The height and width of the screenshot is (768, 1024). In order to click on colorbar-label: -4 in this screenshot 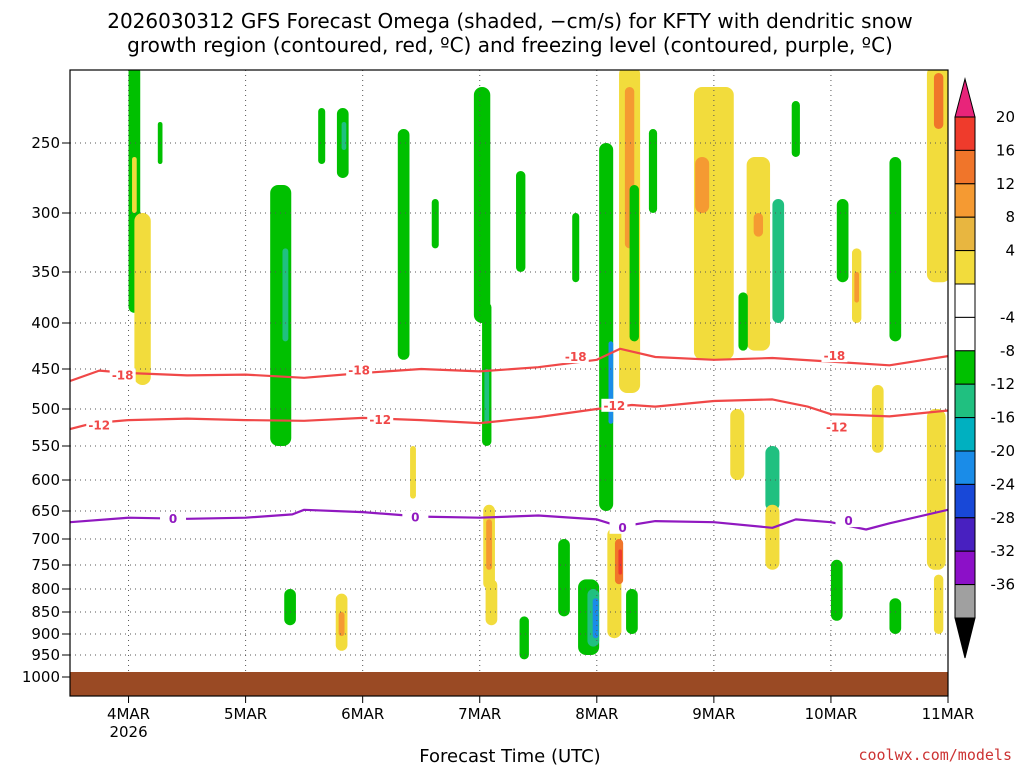, I will do `click(1007, 317)`.